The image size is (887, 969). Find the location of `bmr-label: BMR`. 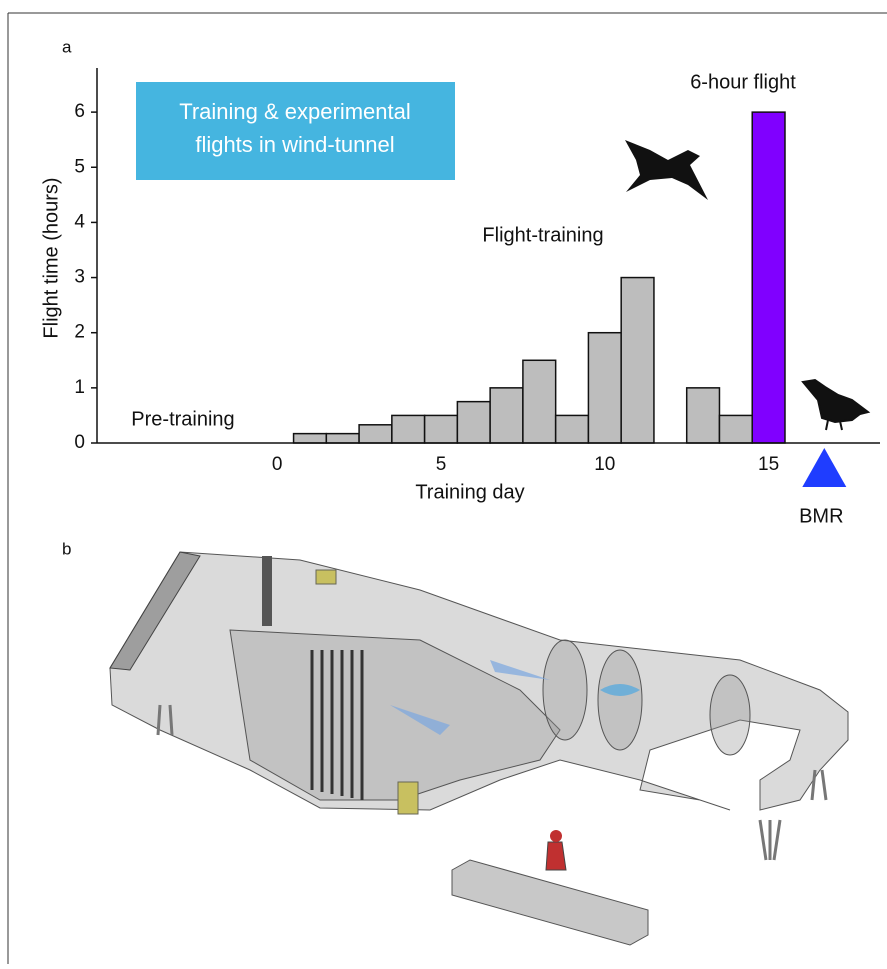

bmr-label: BMR is located at coordinates (821, 516).